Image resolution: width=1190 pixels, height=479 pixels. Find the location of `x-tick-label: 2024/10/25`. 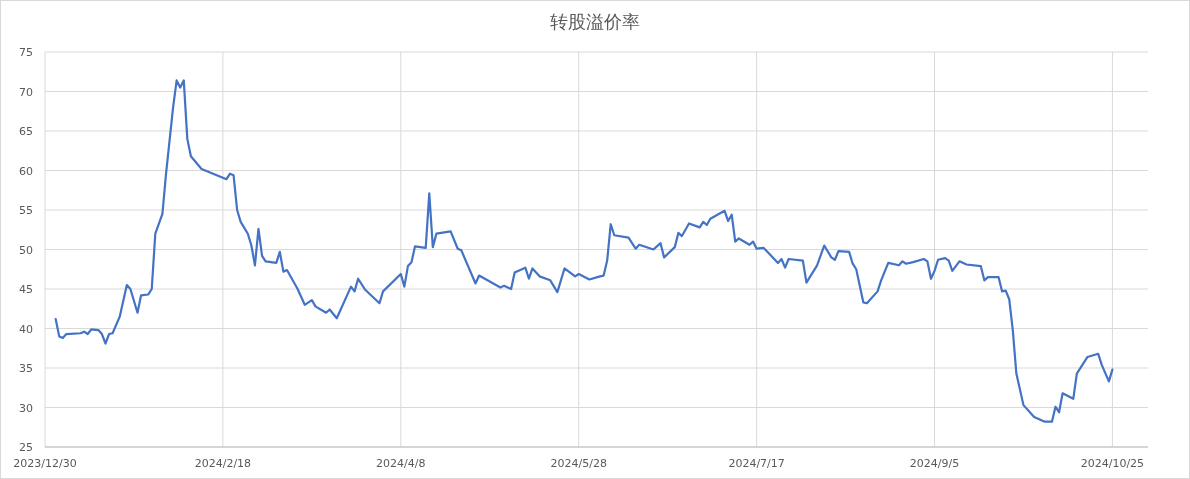

x-tick-label: 2024/10/25 is located at coordinates (1112, 463).